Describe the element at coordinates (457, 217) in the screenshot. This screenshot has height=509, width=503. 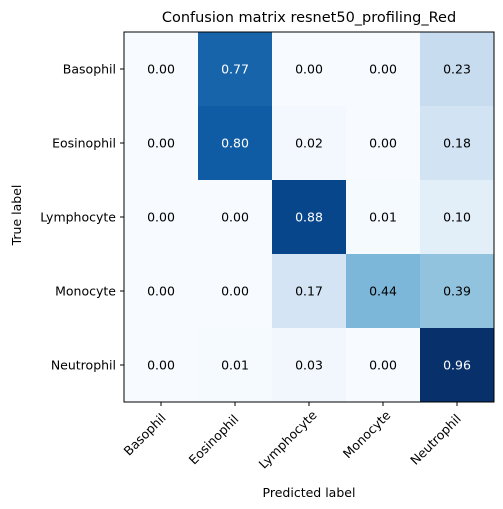
I see `cell-value-label-2-4: 0.10` at that location.